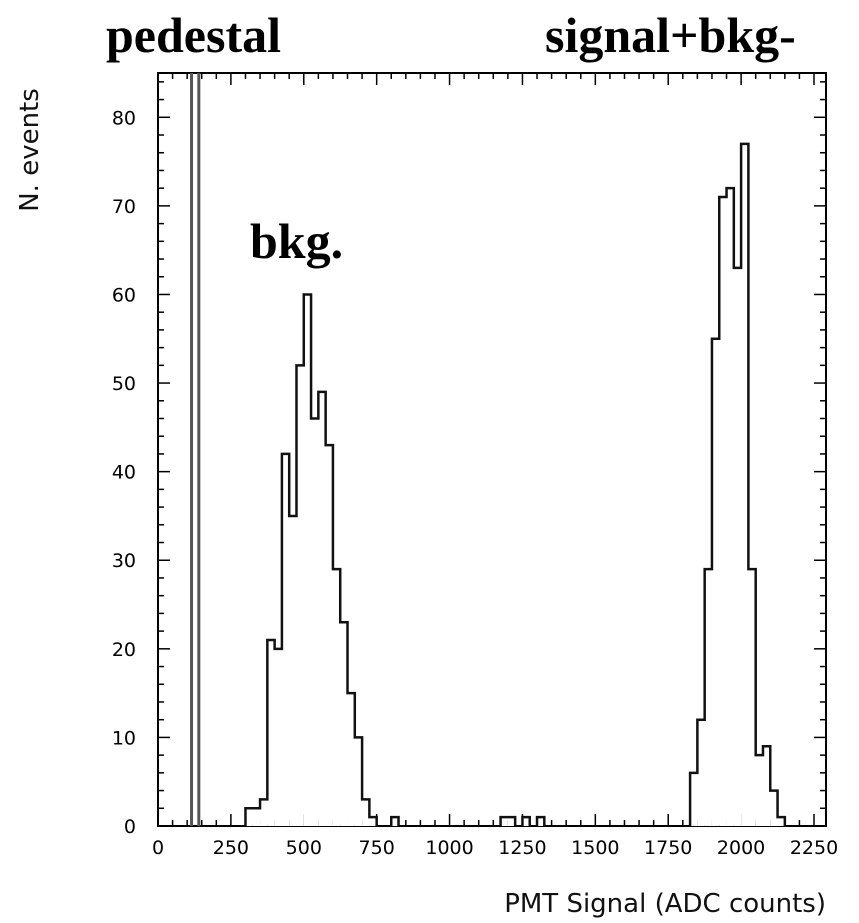  I want to click on y-axis-title: N. events, so click(30, 150).